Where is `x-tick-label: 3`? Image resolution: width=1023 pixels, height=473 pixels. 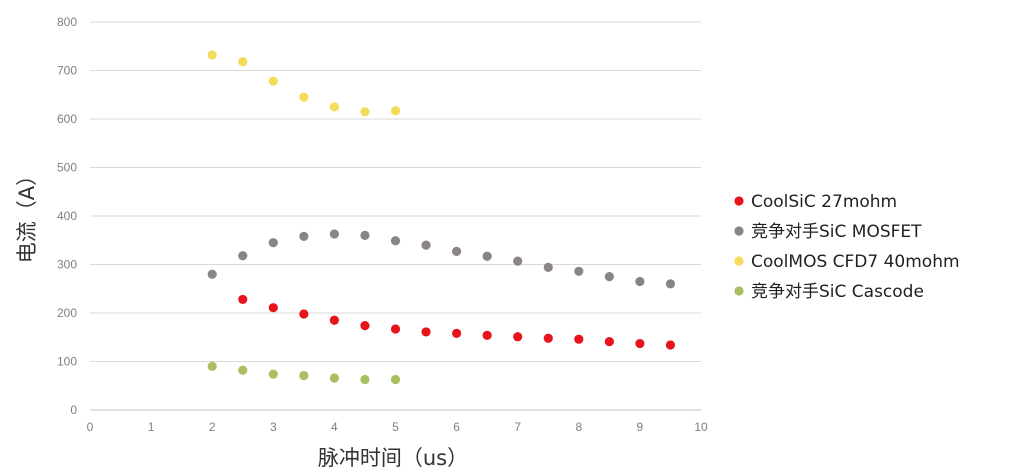
x-tick-label: 3 is located at coordinates (273, 427).